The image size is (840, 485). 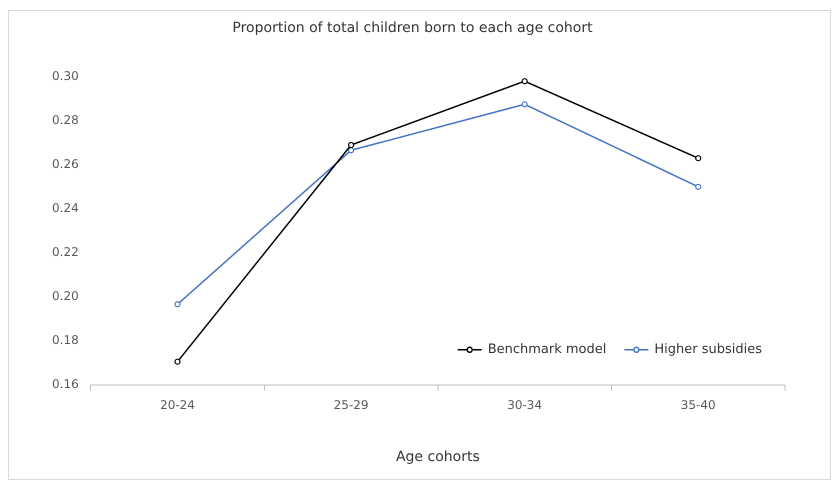 I want to click on chart-title: Proportion of total children born to each age cohort, so click(x=413, y=28).